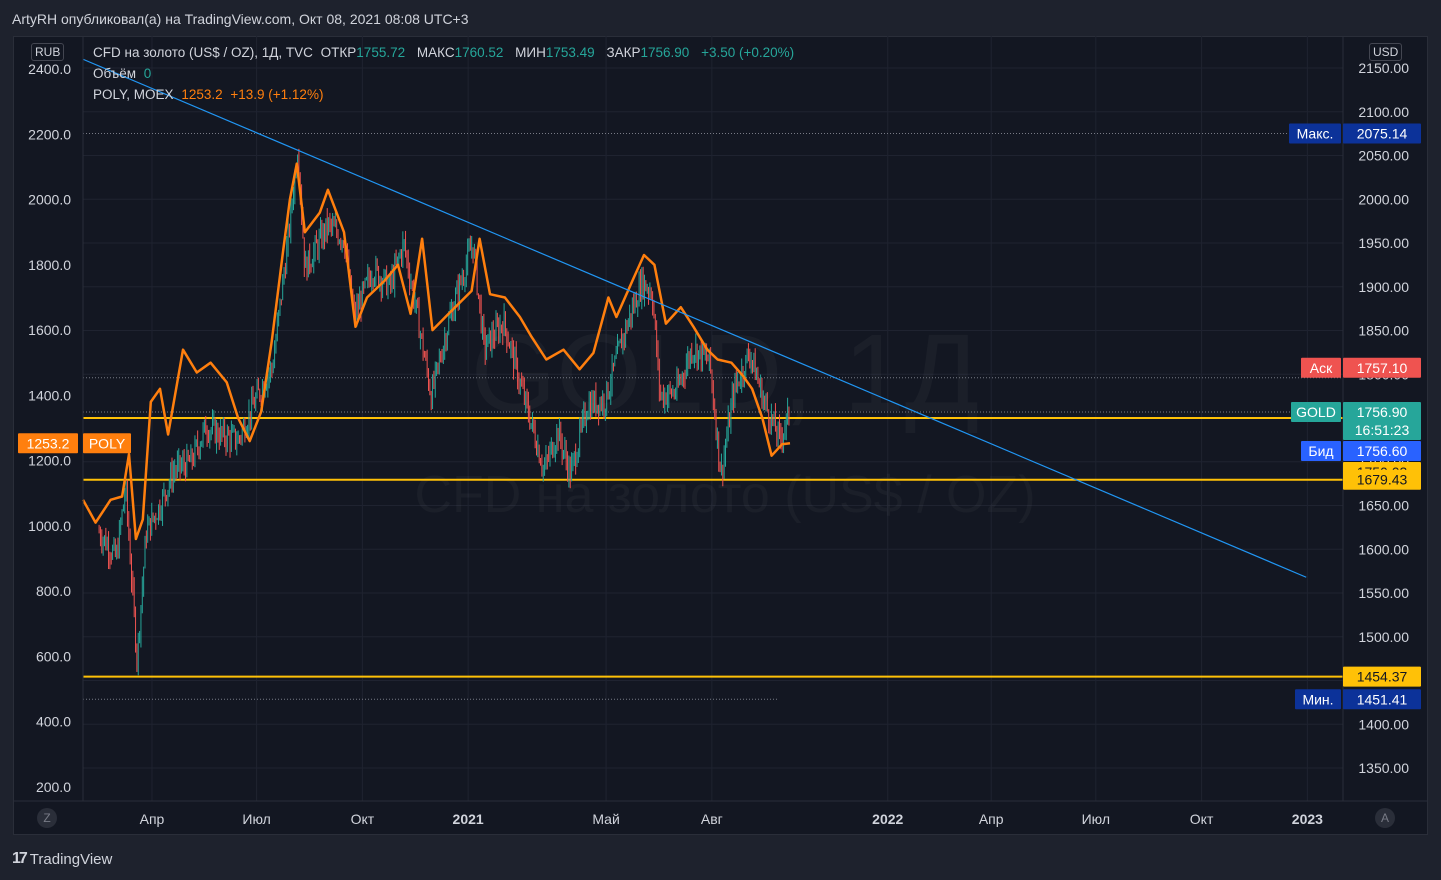 The image size is (1441, 880). Describe the element at coordinates (1307, 819) in the screenshot. I see `time-axis-tick: 2023` at that location.